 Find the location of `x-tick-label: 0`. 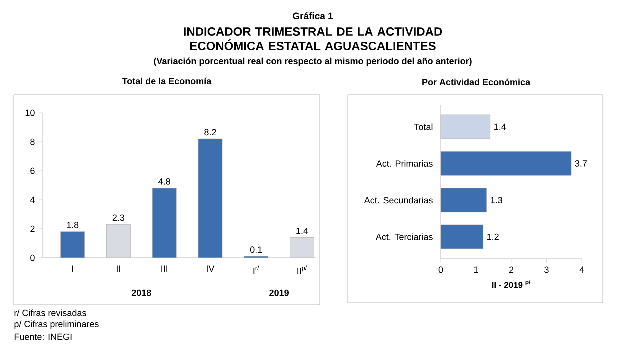

x-tick-label: 0 is located at coordinates (441, 270).